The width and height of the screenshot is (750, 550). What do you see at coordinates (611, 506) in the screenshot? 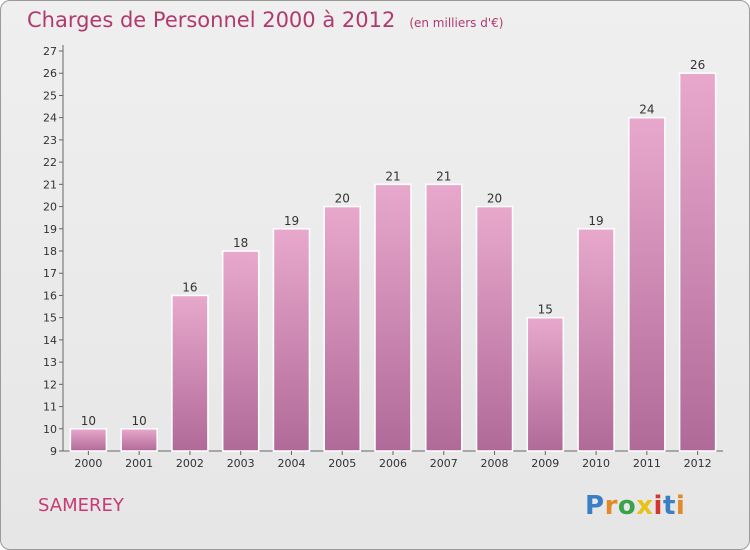
I see `logo-letter: r` at bounding box center [611, 506].